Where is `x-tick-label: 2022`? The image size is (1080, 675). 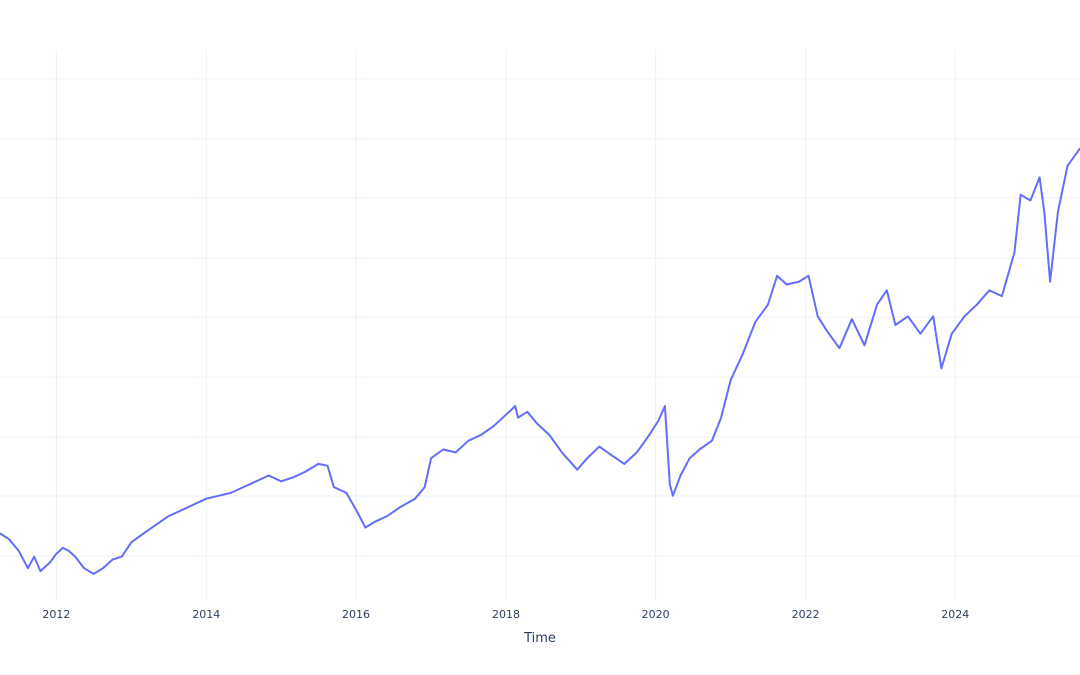
x-tick-label: 2022 is located at coordinates (806, 614).